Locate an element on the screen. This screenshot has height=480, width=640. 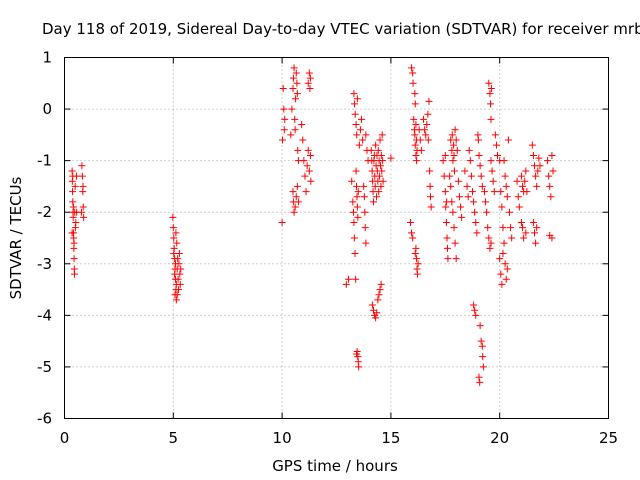
x-tick-label: 10 is located at coordinates (282, 438).